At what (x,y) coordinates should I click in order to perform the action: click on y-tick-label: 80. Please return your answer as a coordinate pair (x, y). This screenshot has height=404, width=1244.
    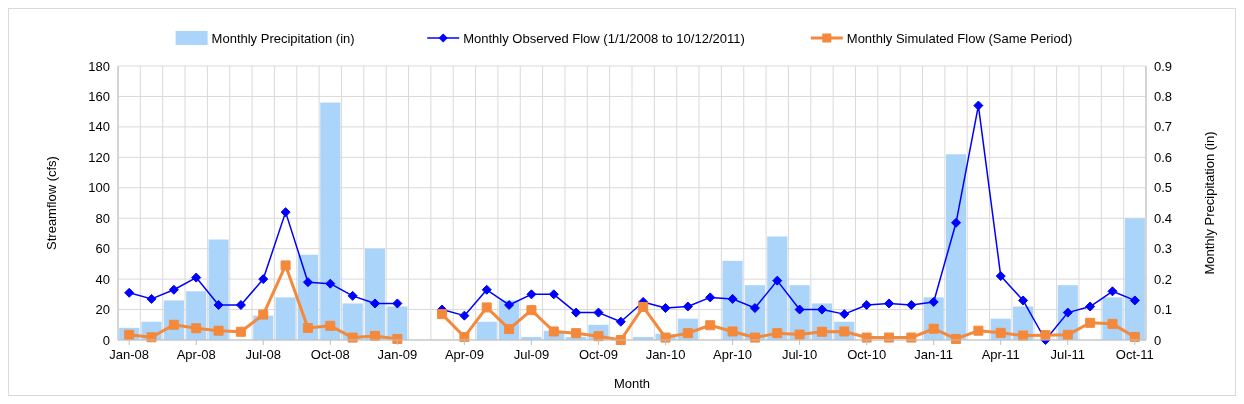
    Looking at the image, I should click on (102, 218).